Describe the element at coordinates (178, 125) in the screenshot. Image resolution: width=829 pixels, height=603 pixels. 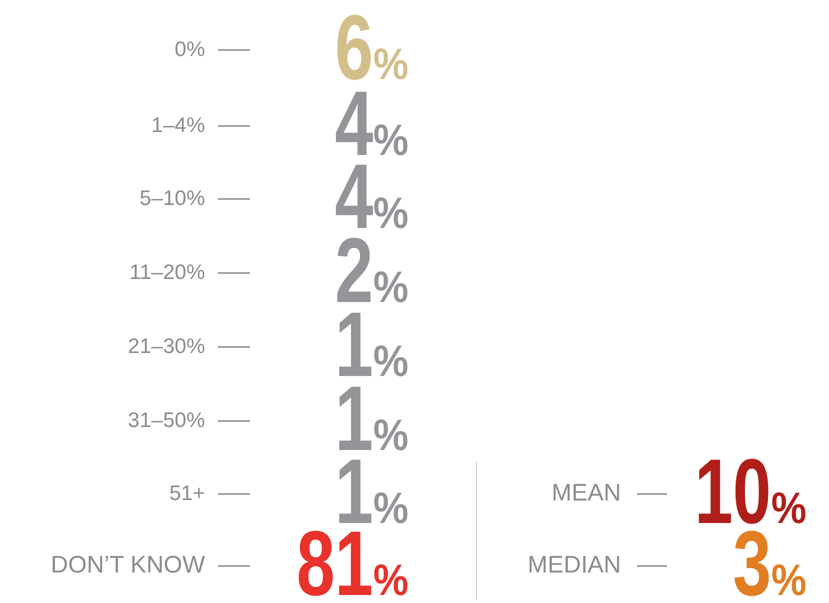
I see `category-label: 1–4%` at that location.